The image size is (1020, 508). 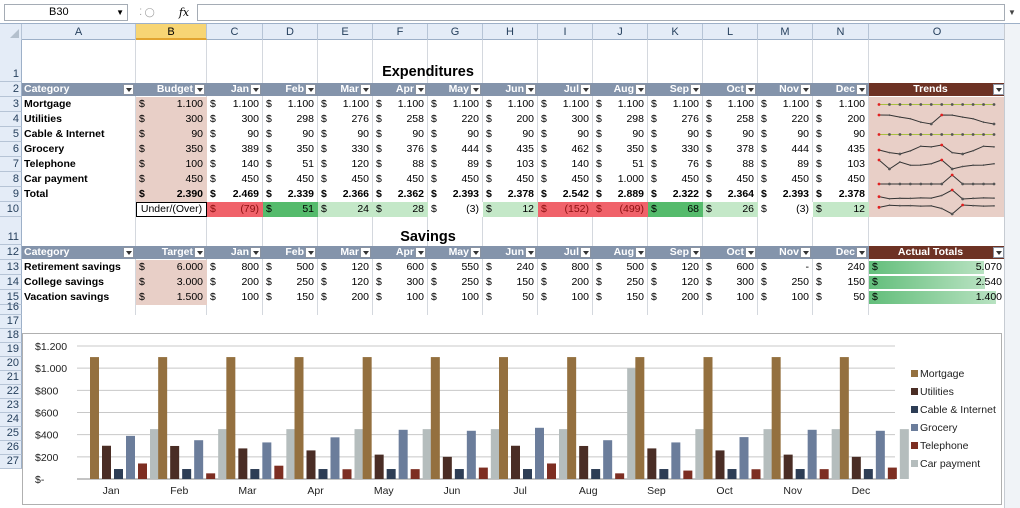 What do you see at coordinates (510, 267) in the screenshot?
I see `savings-month-cell: $240` at bounding box center [510, 267].